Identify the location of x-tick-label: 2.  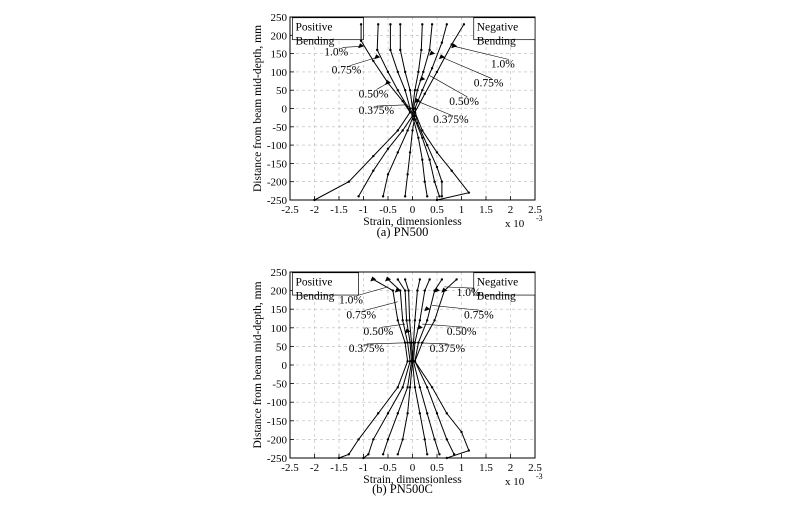
(511, 210).